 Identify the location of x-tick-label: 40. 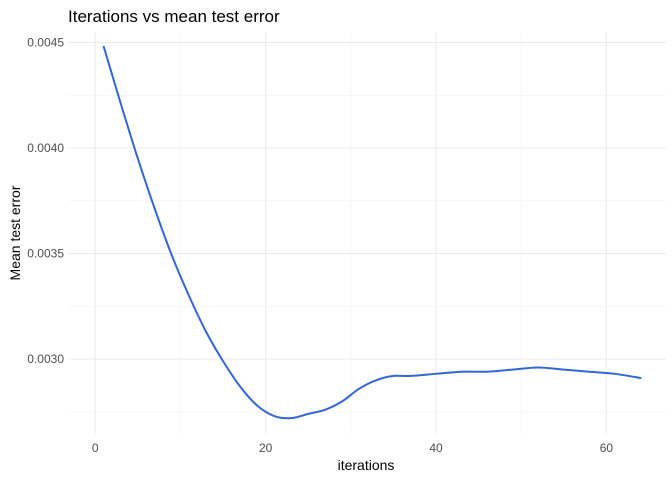
(436, 448).